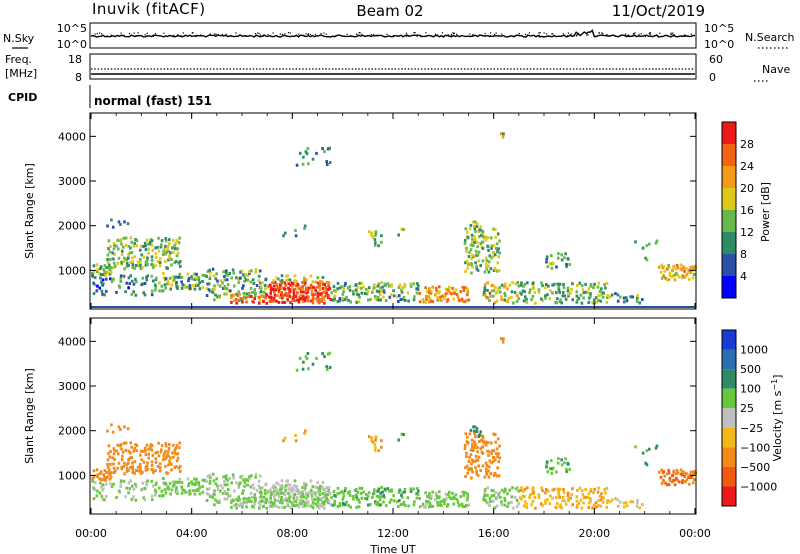 Image resolution: width=800 pixels, height=554 pixels. Describe the element at coordinates (712, 77) in the screenshot. I see `nave-tick-bottom: 0` at that location.